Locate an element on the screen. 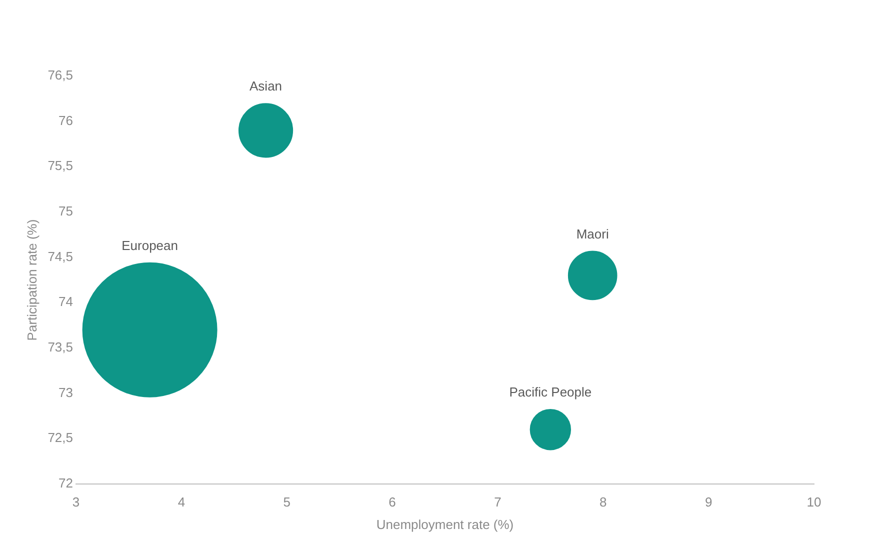 The image size is (890, 560). y-tick-label: 75 is located at coordinates (65, 211).